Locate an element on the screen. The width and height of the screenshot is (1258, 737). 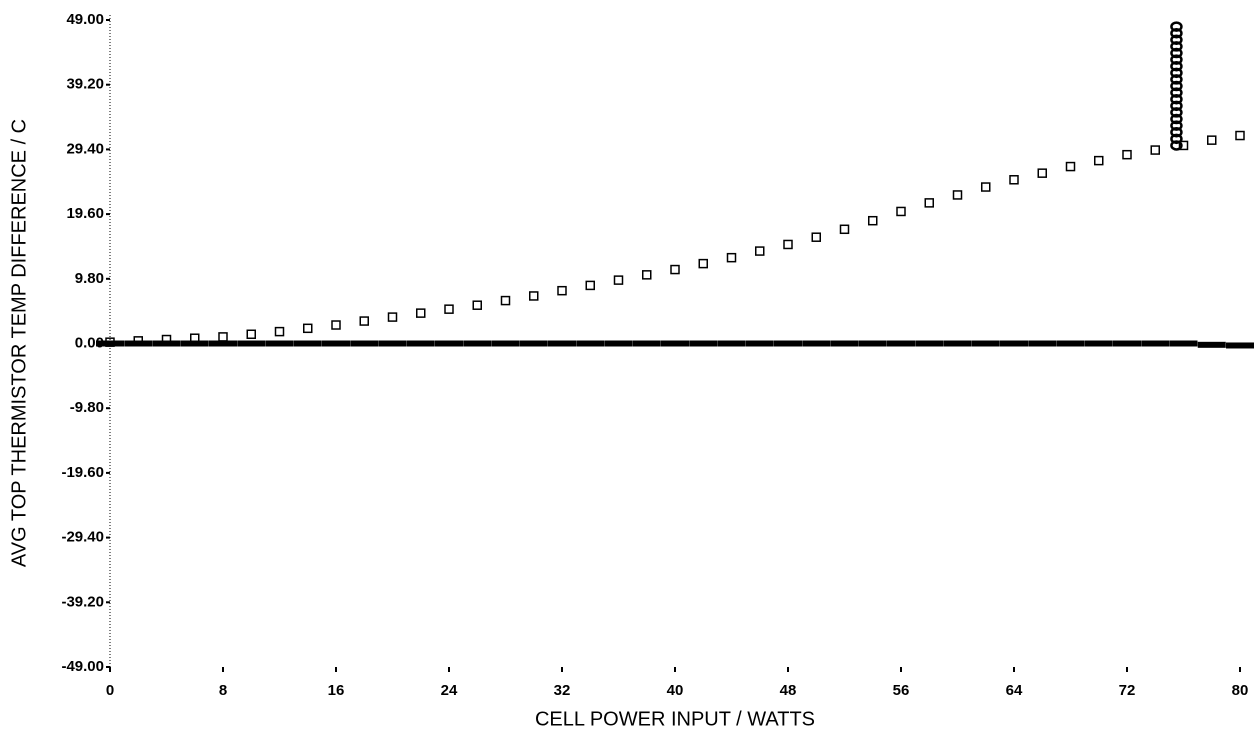
y-tick-label: 9.80 is located at coordinates (89, 278).